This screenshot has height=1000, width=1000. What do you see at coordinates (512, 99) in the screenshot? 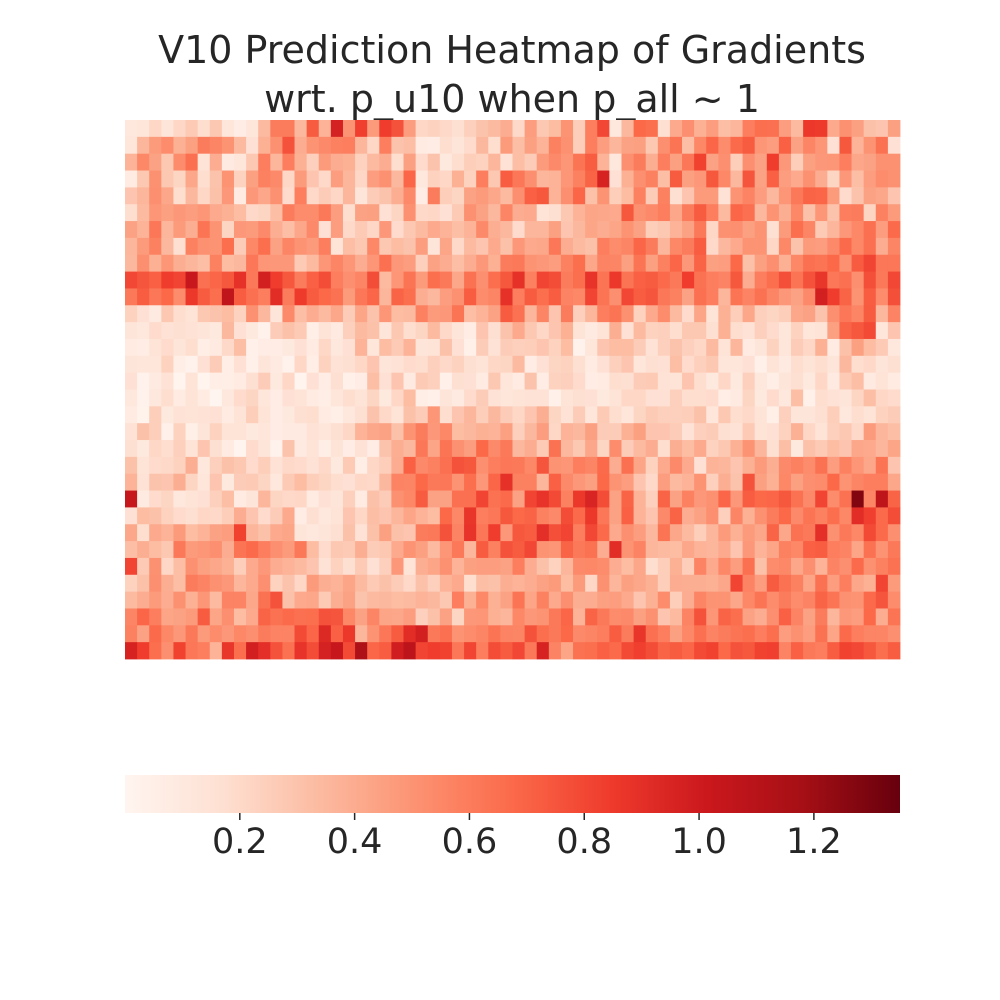
I see `chart-title-line-2: wrt. p_u10 when p_all ~ 1` at bounding box center [512, 99].